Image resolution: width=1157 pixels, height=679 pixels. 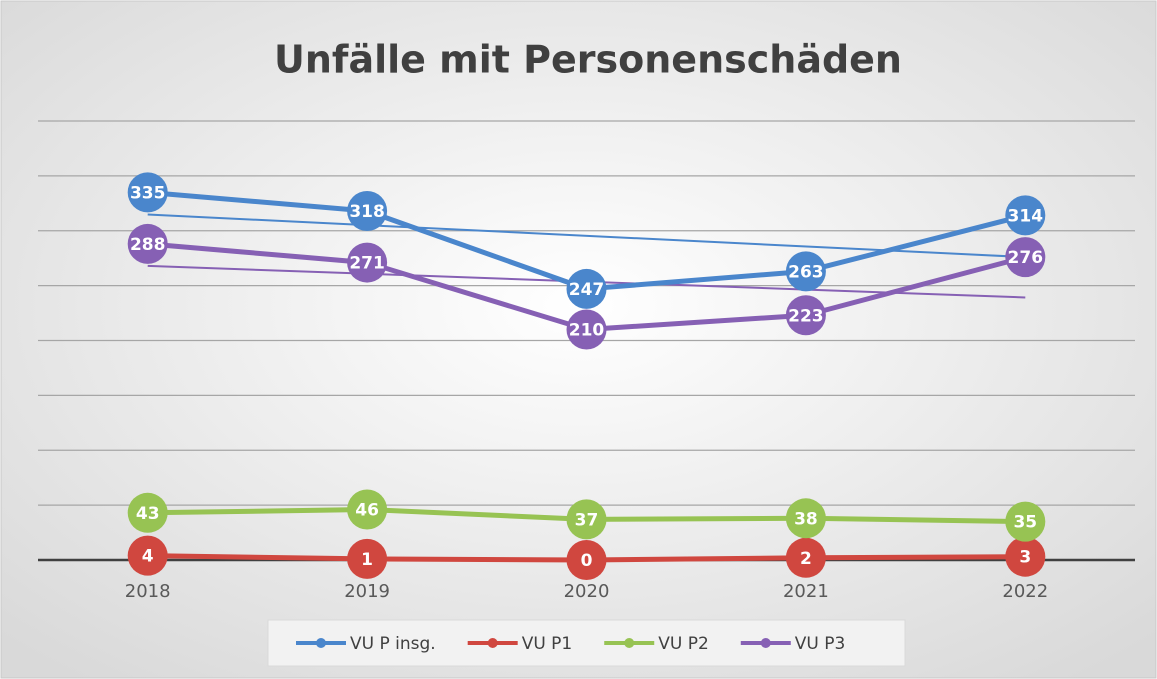 I want to click on chart-title: Unfälle mit Personenschäden, so click(x=588, y=60).